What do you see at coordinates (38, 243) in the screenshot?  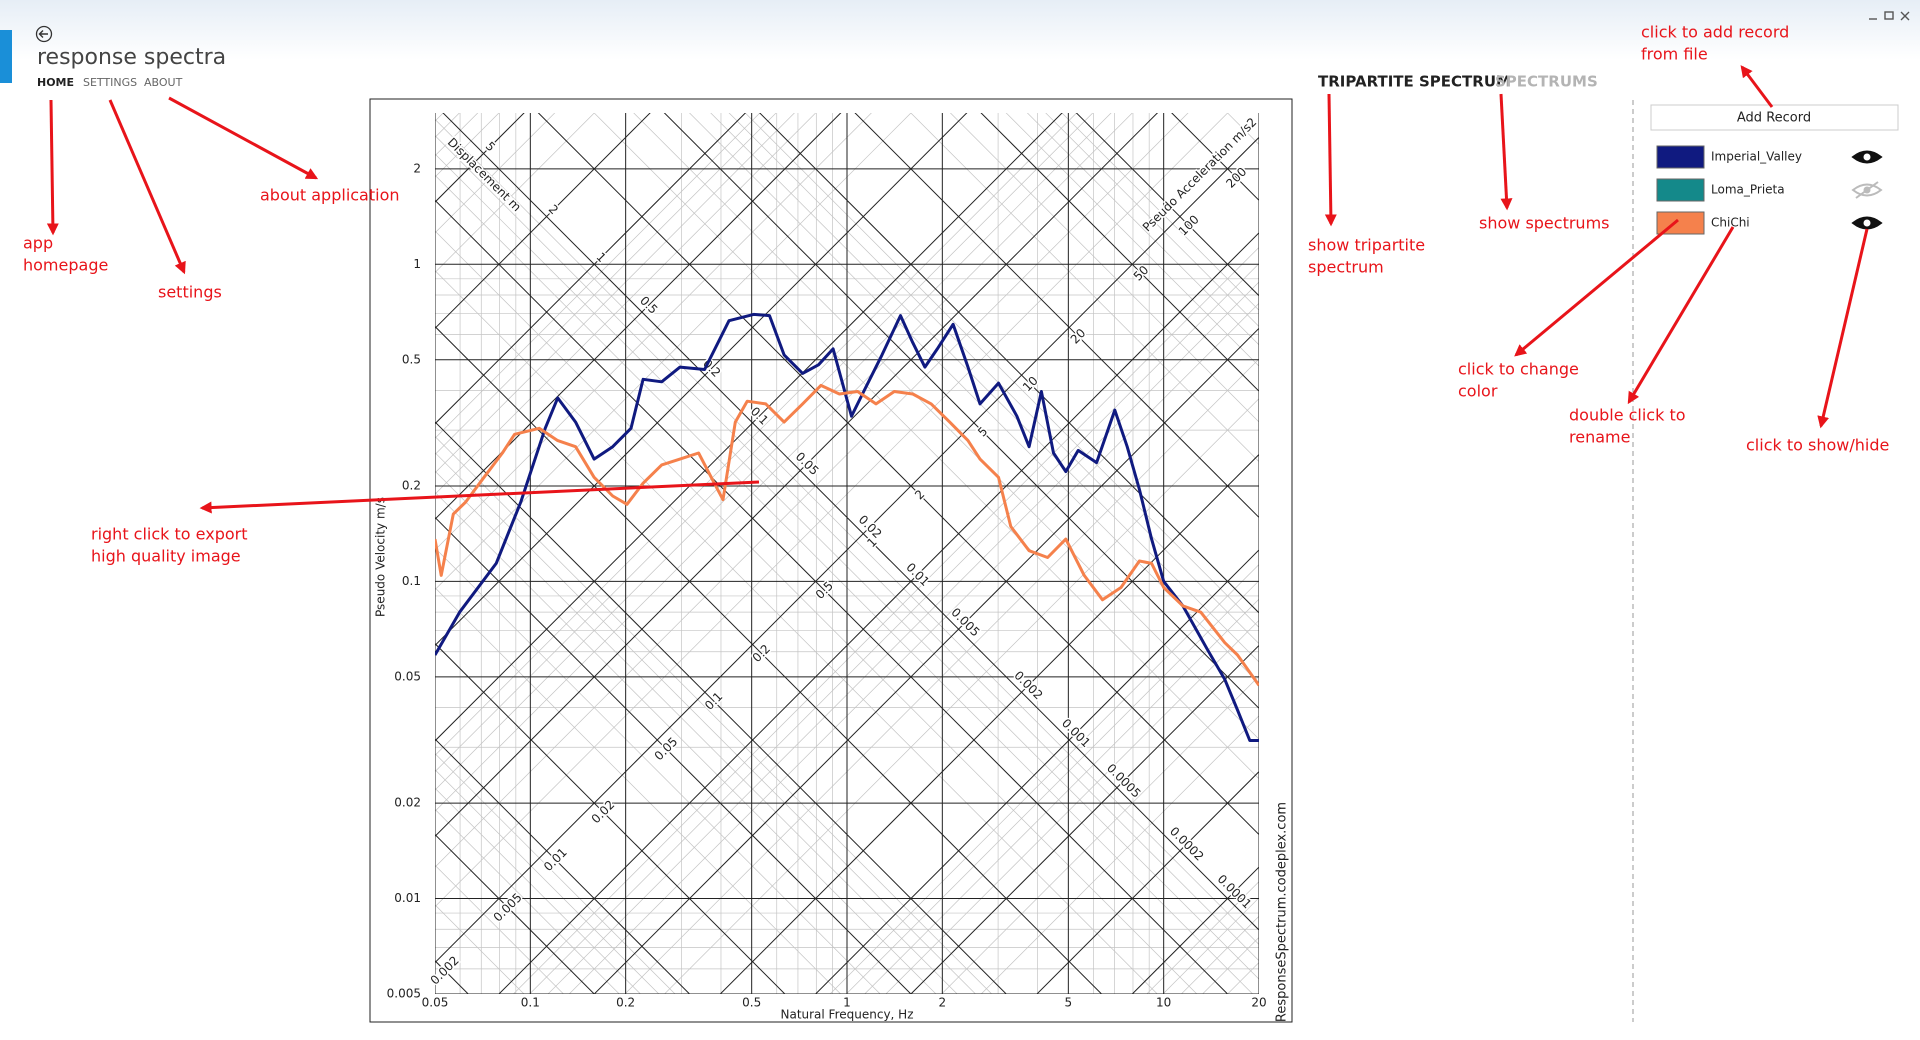 I see `annotation: app` at bounding box center [38, 243].